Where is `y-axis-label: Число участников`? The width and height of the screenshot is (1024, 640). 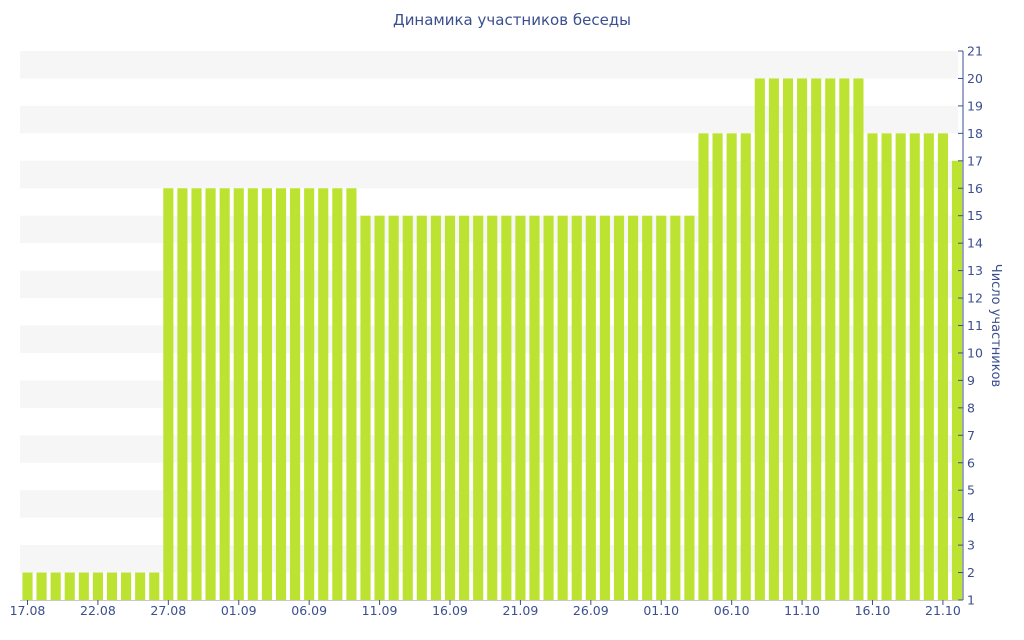
y-axis-label: Число участников is located at coordinates (995, 325).